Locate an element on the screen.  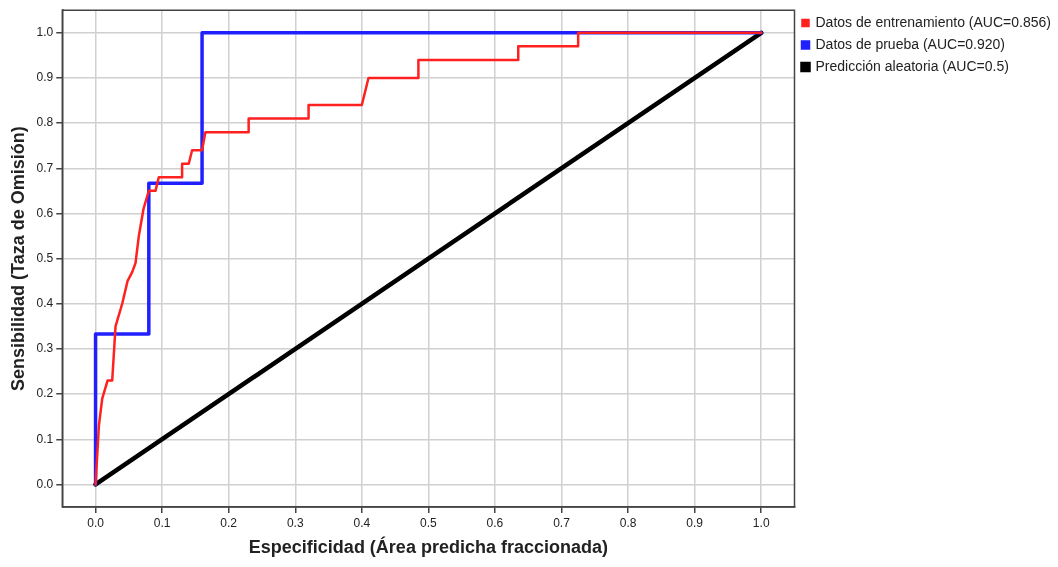
y-axis-title: Sensibilidad (Taza de Omisión) is located at coordinates (17, 258).